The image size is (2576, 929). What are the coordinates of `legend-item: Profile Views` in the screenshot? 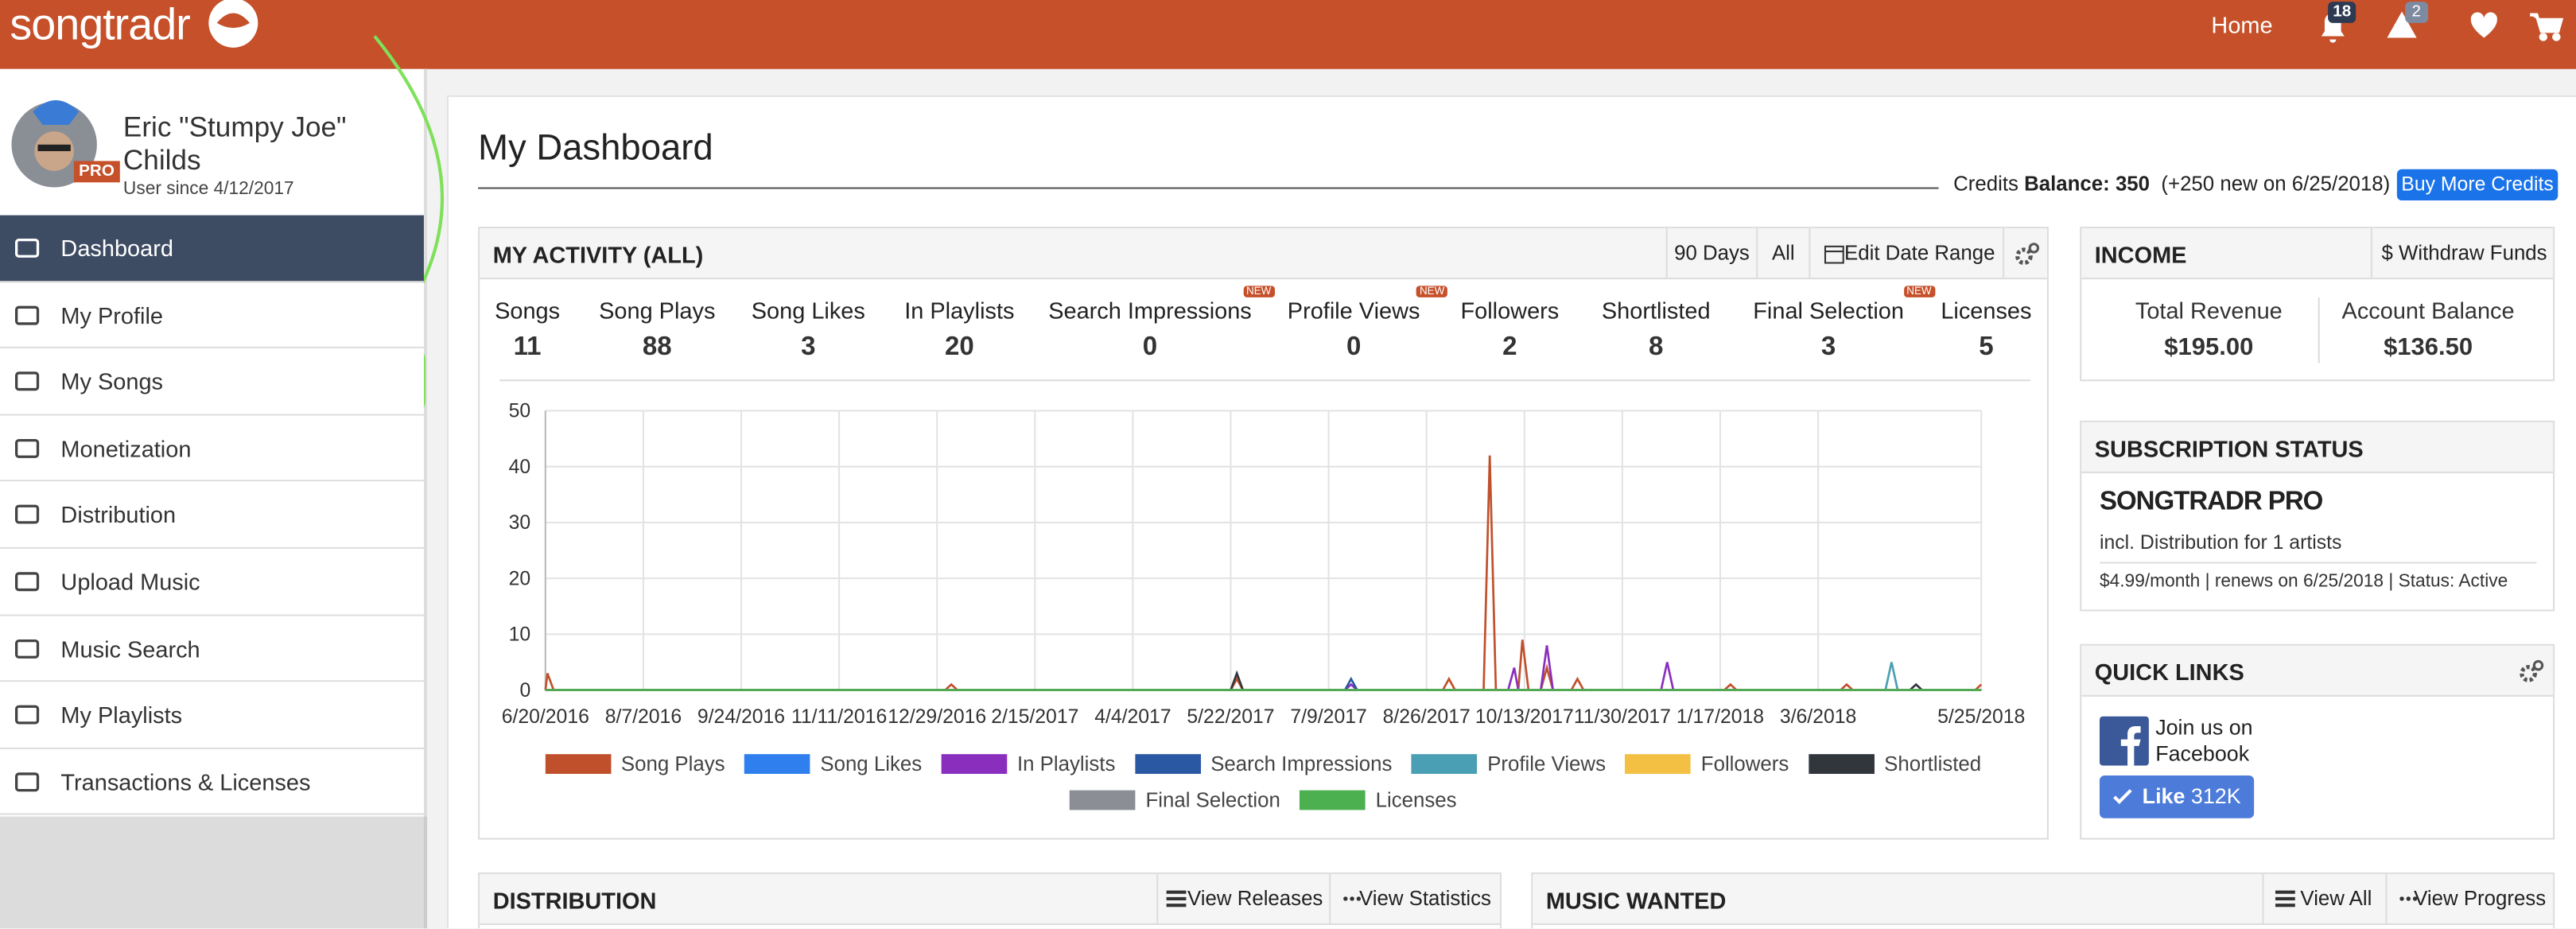 It's located at (1509, 764).